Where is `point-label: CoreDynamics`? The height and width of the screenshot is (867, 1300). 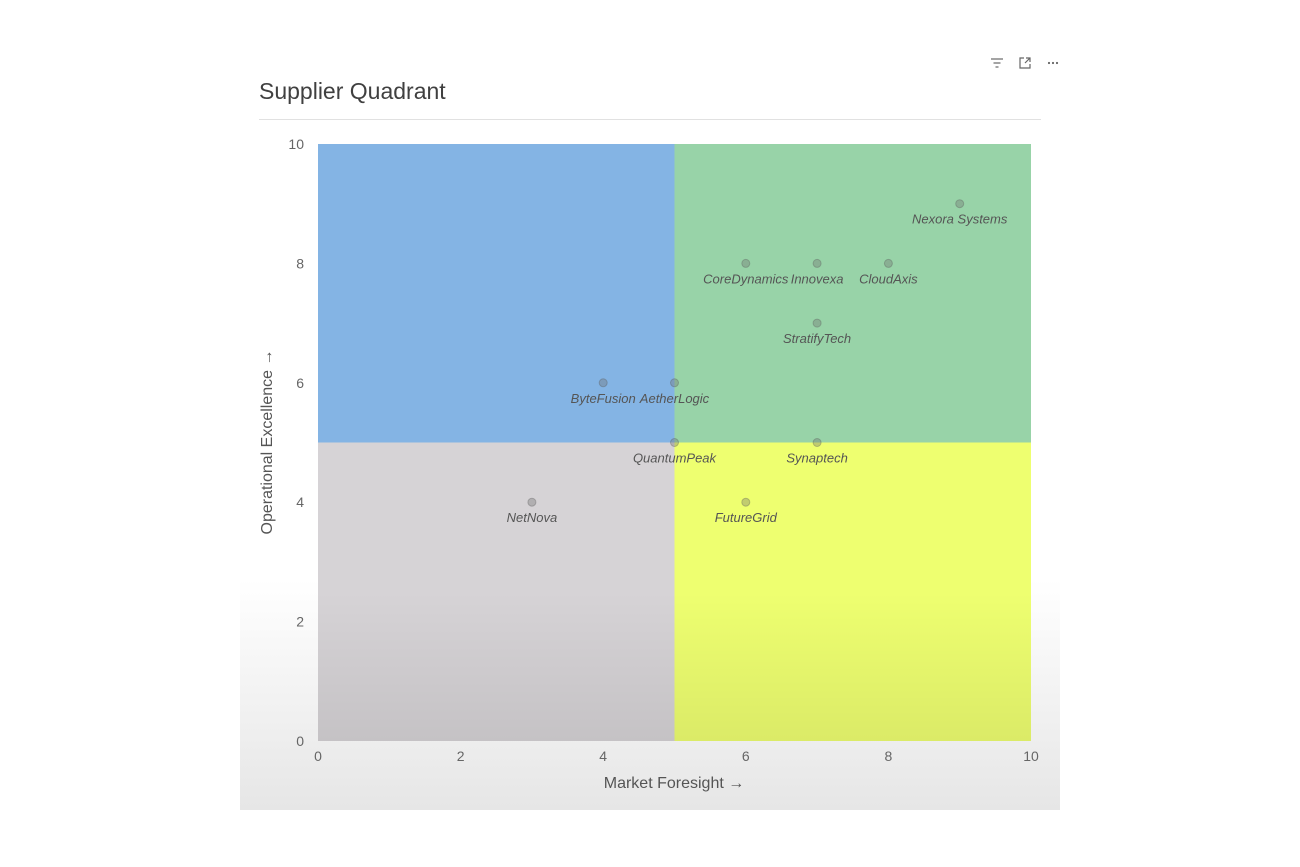
point-label: CoreDynamics is located at coordinates (746, 278).